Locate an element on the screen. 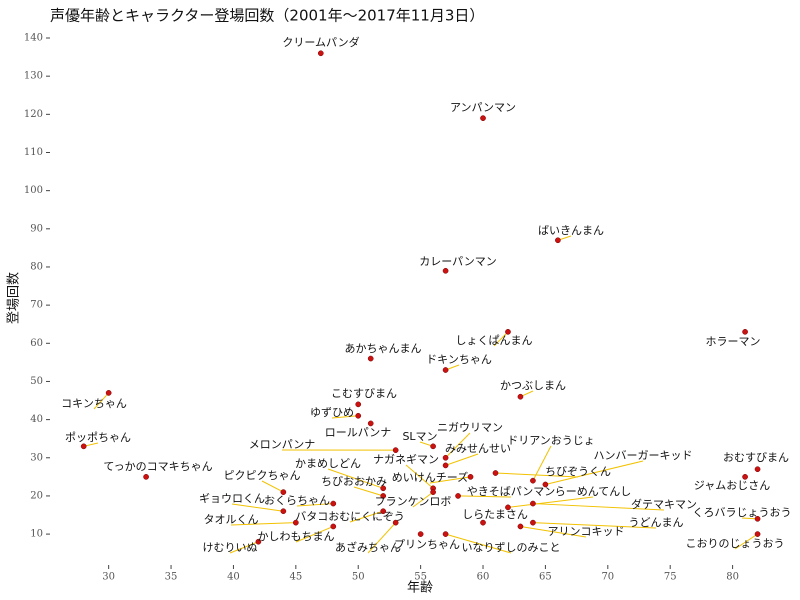 The width and height of the screenshot is (800, 600). y-tick-label: 110 is located at coordinates (33, 152).